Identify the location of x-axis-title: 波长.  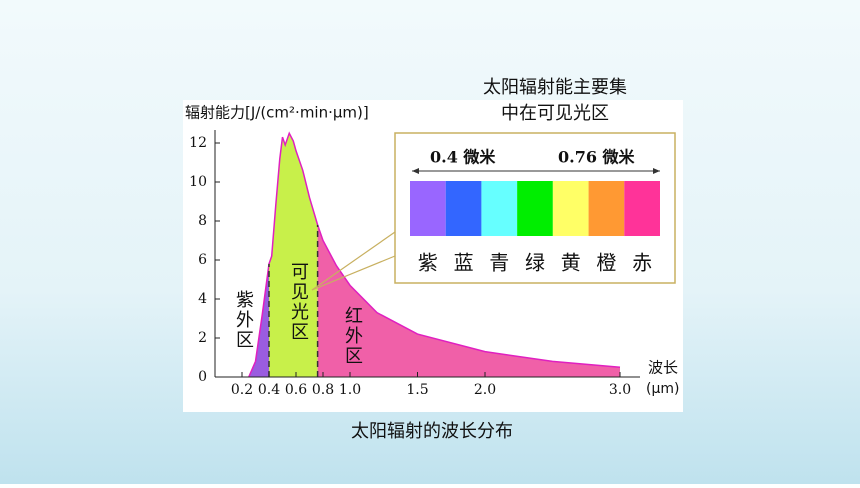
(663, 368).